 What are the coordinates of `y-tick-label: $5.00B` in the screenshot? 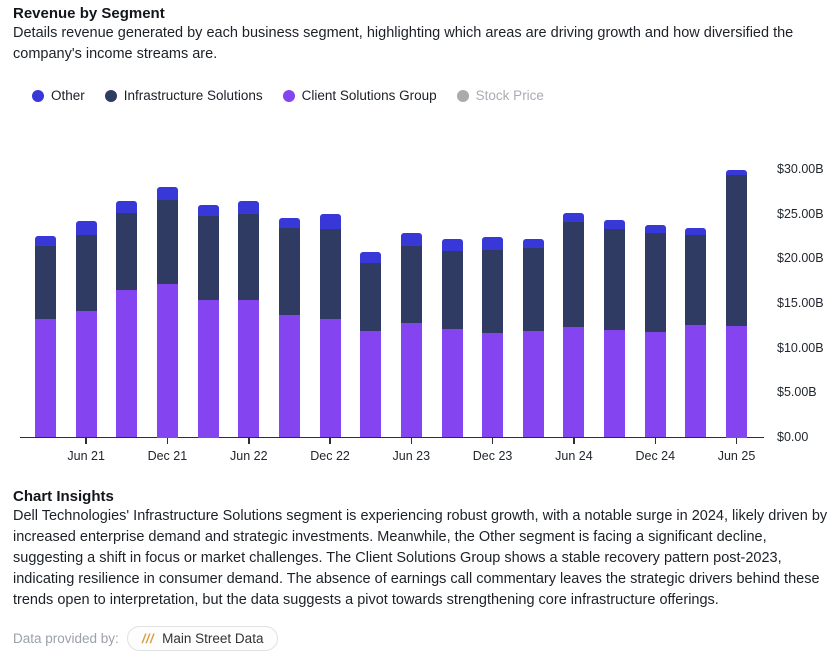 It's located at (797, 392).